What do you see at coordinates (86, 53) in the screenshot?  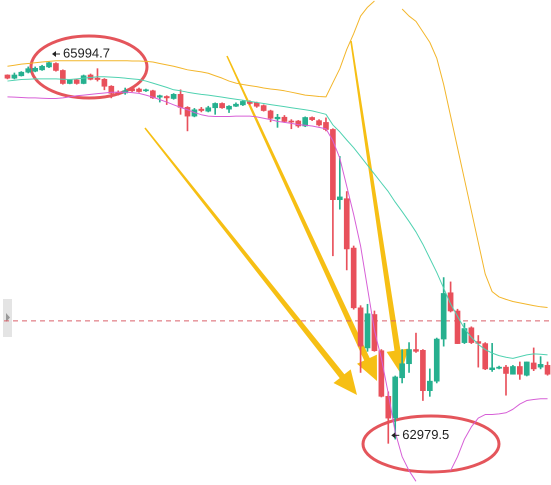 I see `annotation: 65994.7` at bounding box center [86, 53].